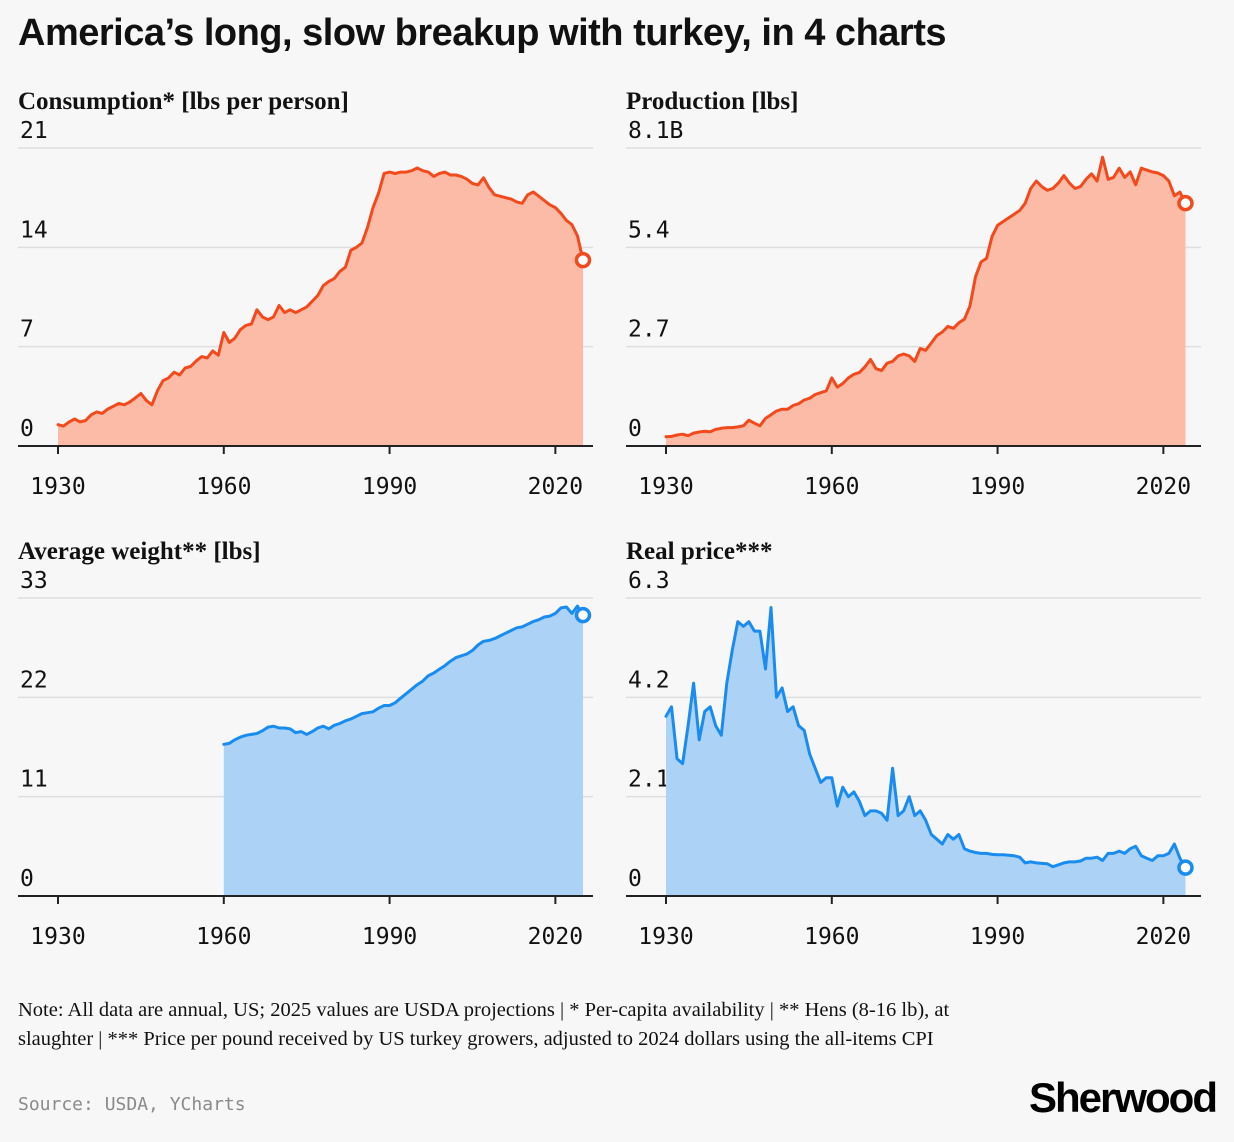 This screenshot has height=1142, width=1234. I want to click on consumption-area, so click(320, 306).